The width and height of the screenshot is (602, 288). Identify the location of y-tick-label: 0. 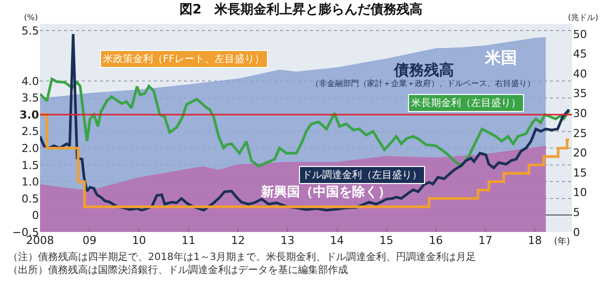
(35, 215).